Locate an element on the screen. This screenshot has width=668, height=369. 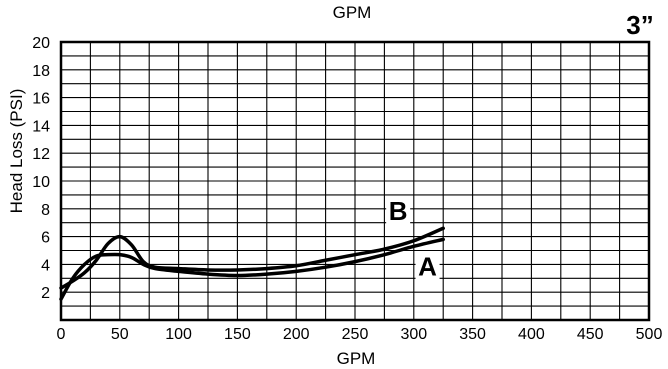
y-tick-label: 4 is located at coordinates (45, 265).